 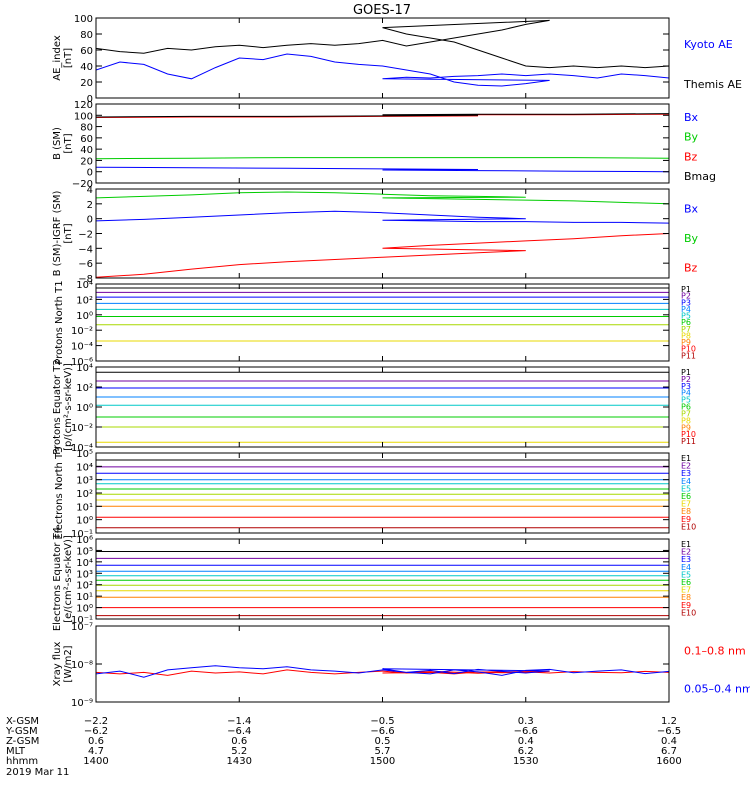 What do you see at coordinates (63, 234) in the screenshot?
I see `y-axis-label: B (SM)-IGRF (SM)[nT]` at bounding box center [63, 234].